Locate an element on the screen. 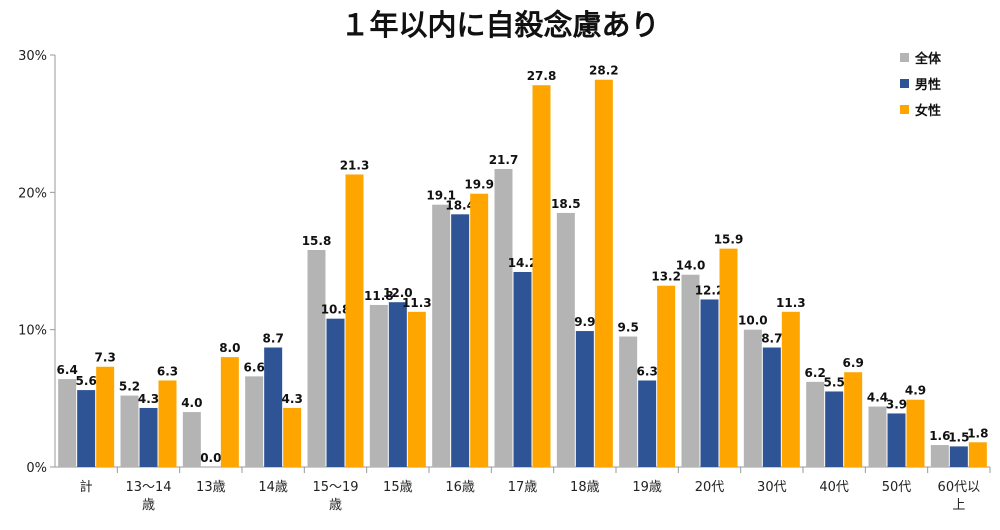 Image resolution: width=1000 pixels, height=530 pixels. data-label: 1.8 is located at coordinates (977, 433).